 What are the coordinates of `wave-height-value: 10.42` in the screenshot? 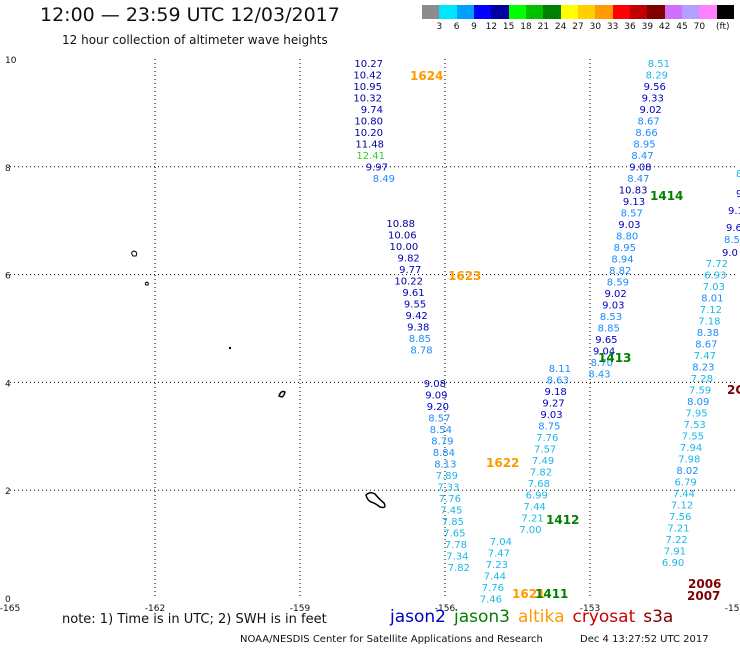 It's located at (367, 76).